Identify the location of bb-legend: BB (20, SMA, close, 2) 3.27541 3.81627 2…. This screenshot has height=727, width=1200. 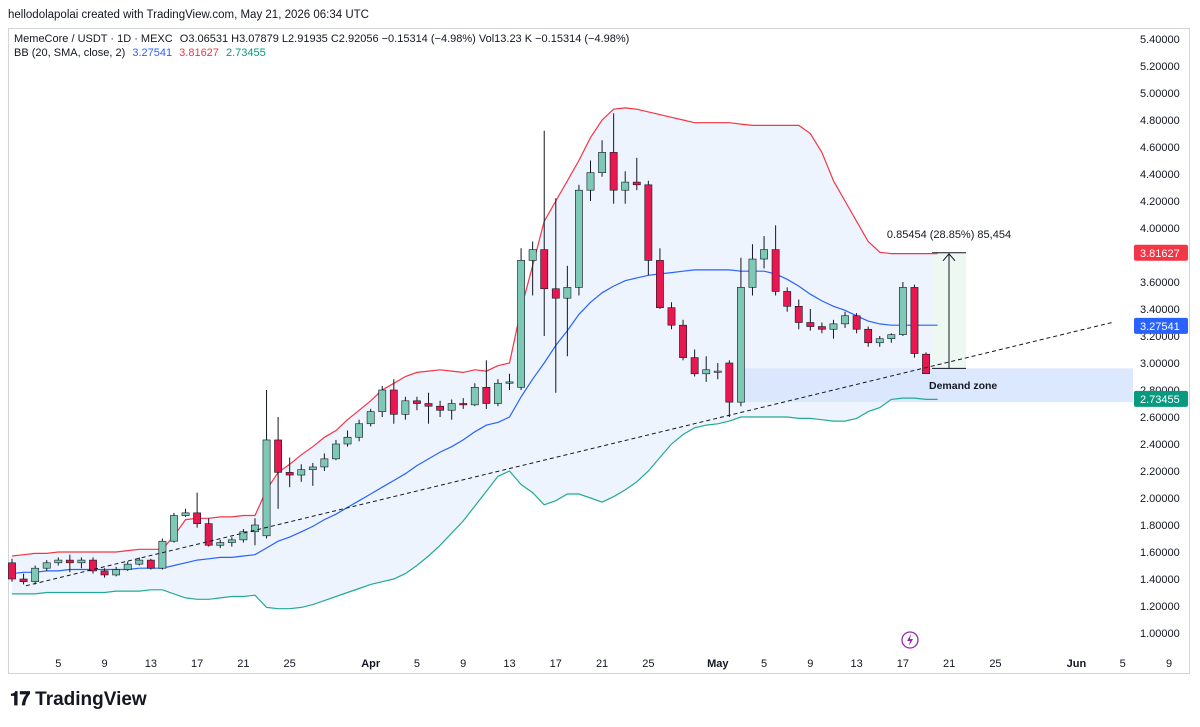
(142, 53).